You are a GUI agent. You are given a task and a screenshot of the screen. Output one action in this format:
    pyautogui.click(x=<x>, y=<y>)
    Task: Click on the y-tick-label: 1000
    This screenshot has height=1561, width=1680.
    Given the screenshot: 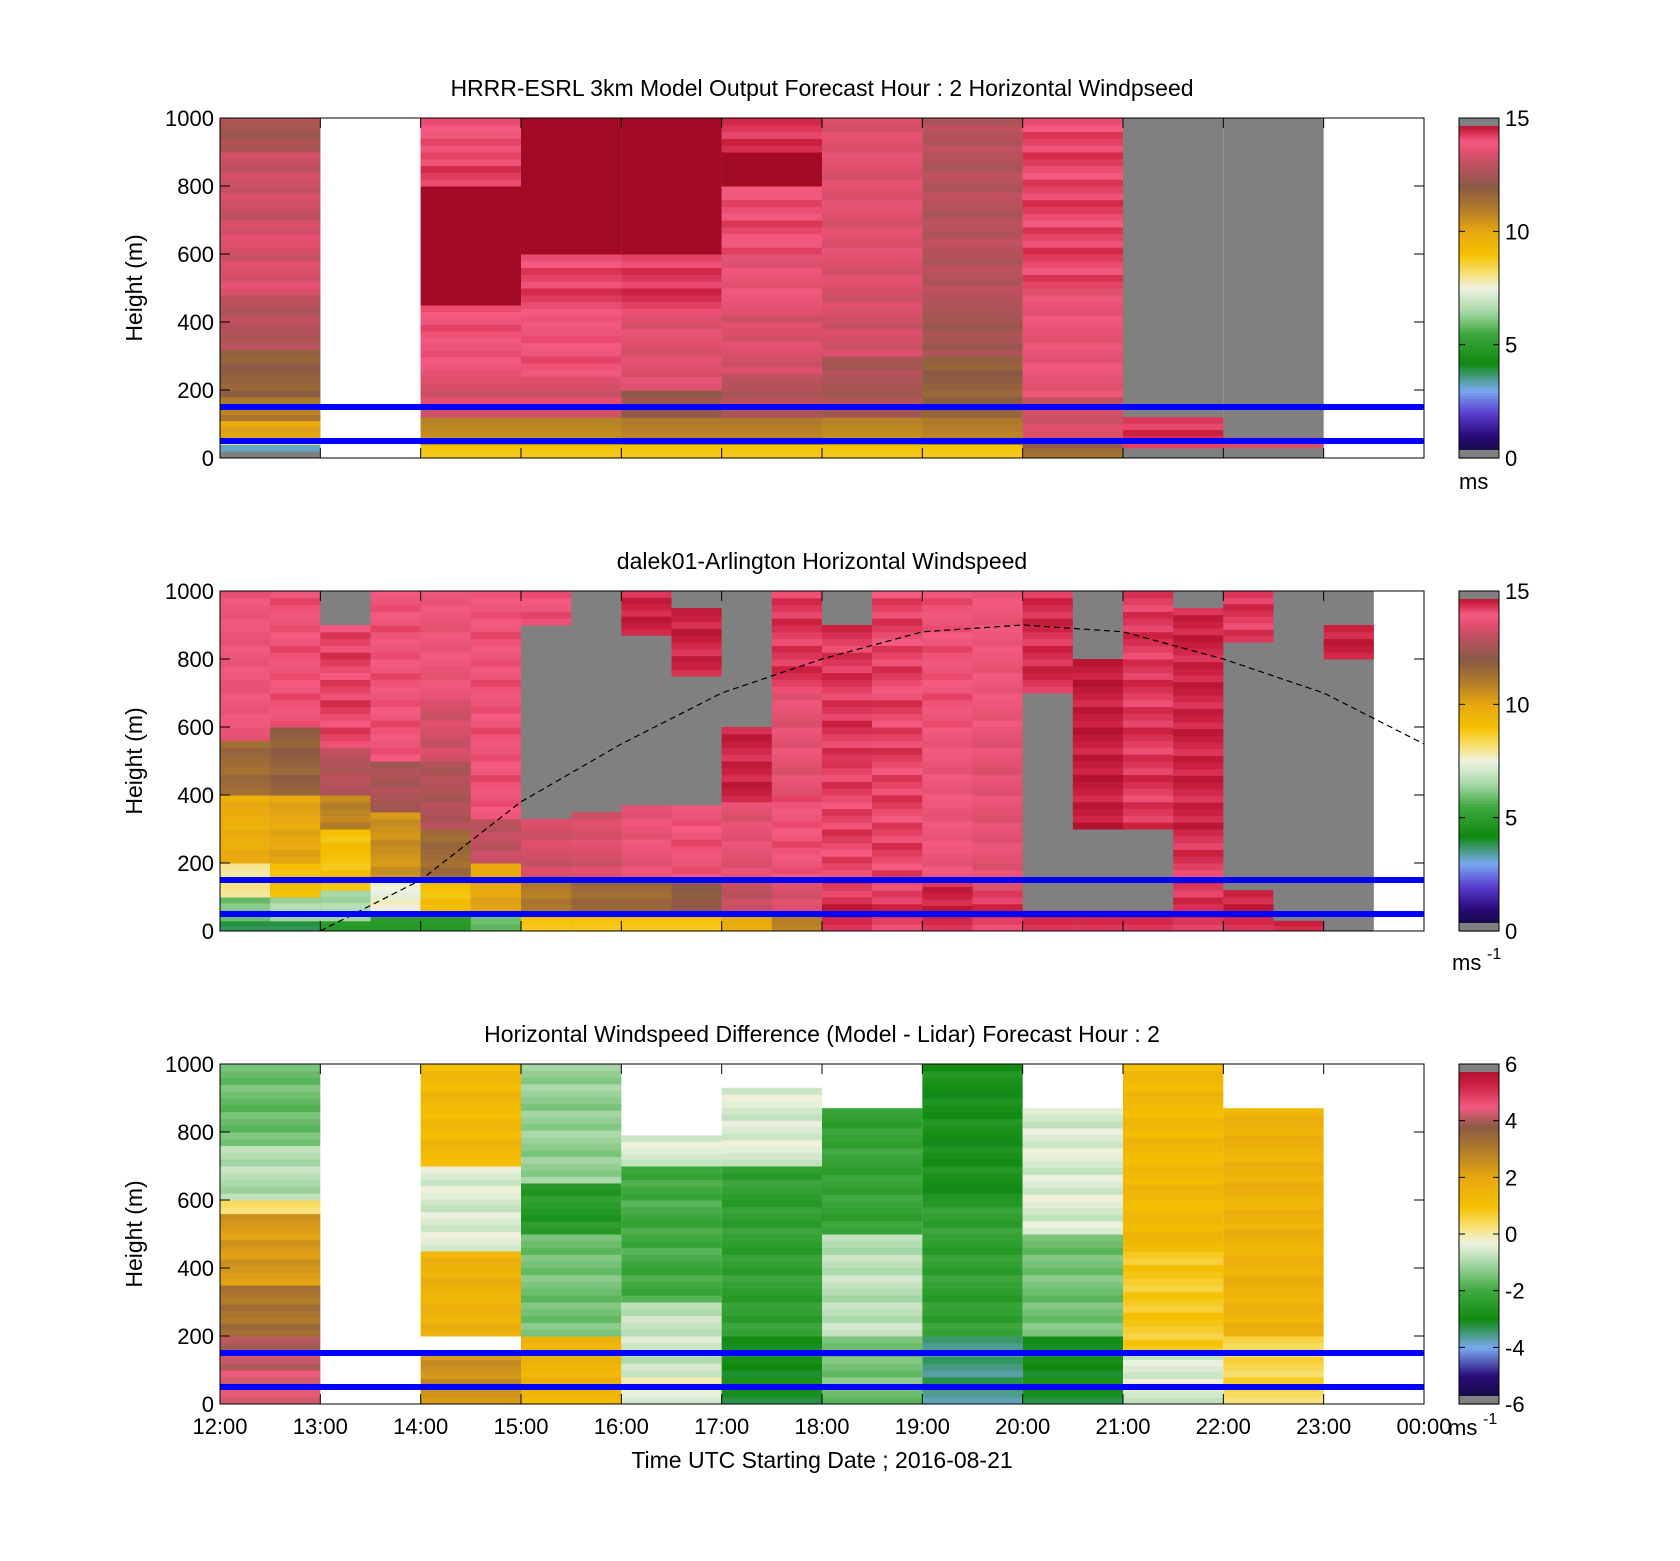 What is the action you would take?
    pyautogui.click(x=189, y=118)
    